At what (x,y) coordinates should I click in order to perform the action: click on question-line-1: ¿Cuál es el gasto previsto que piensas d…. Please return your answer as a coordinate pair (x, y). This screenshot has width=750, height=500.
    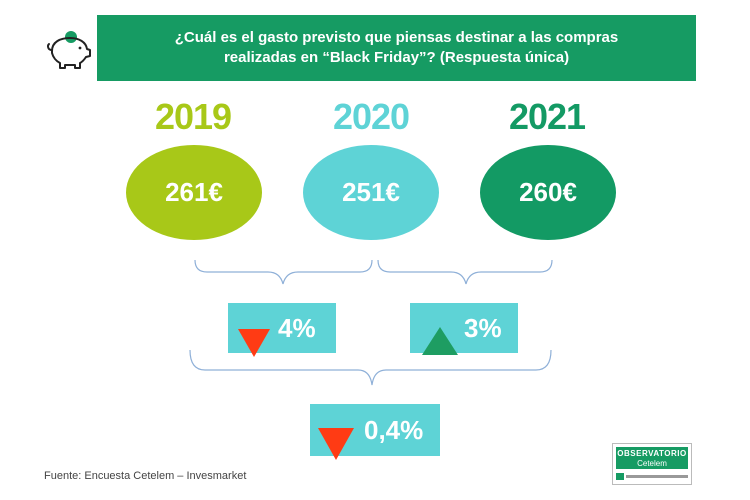
    Looking at the image, I should click on (396, 37).